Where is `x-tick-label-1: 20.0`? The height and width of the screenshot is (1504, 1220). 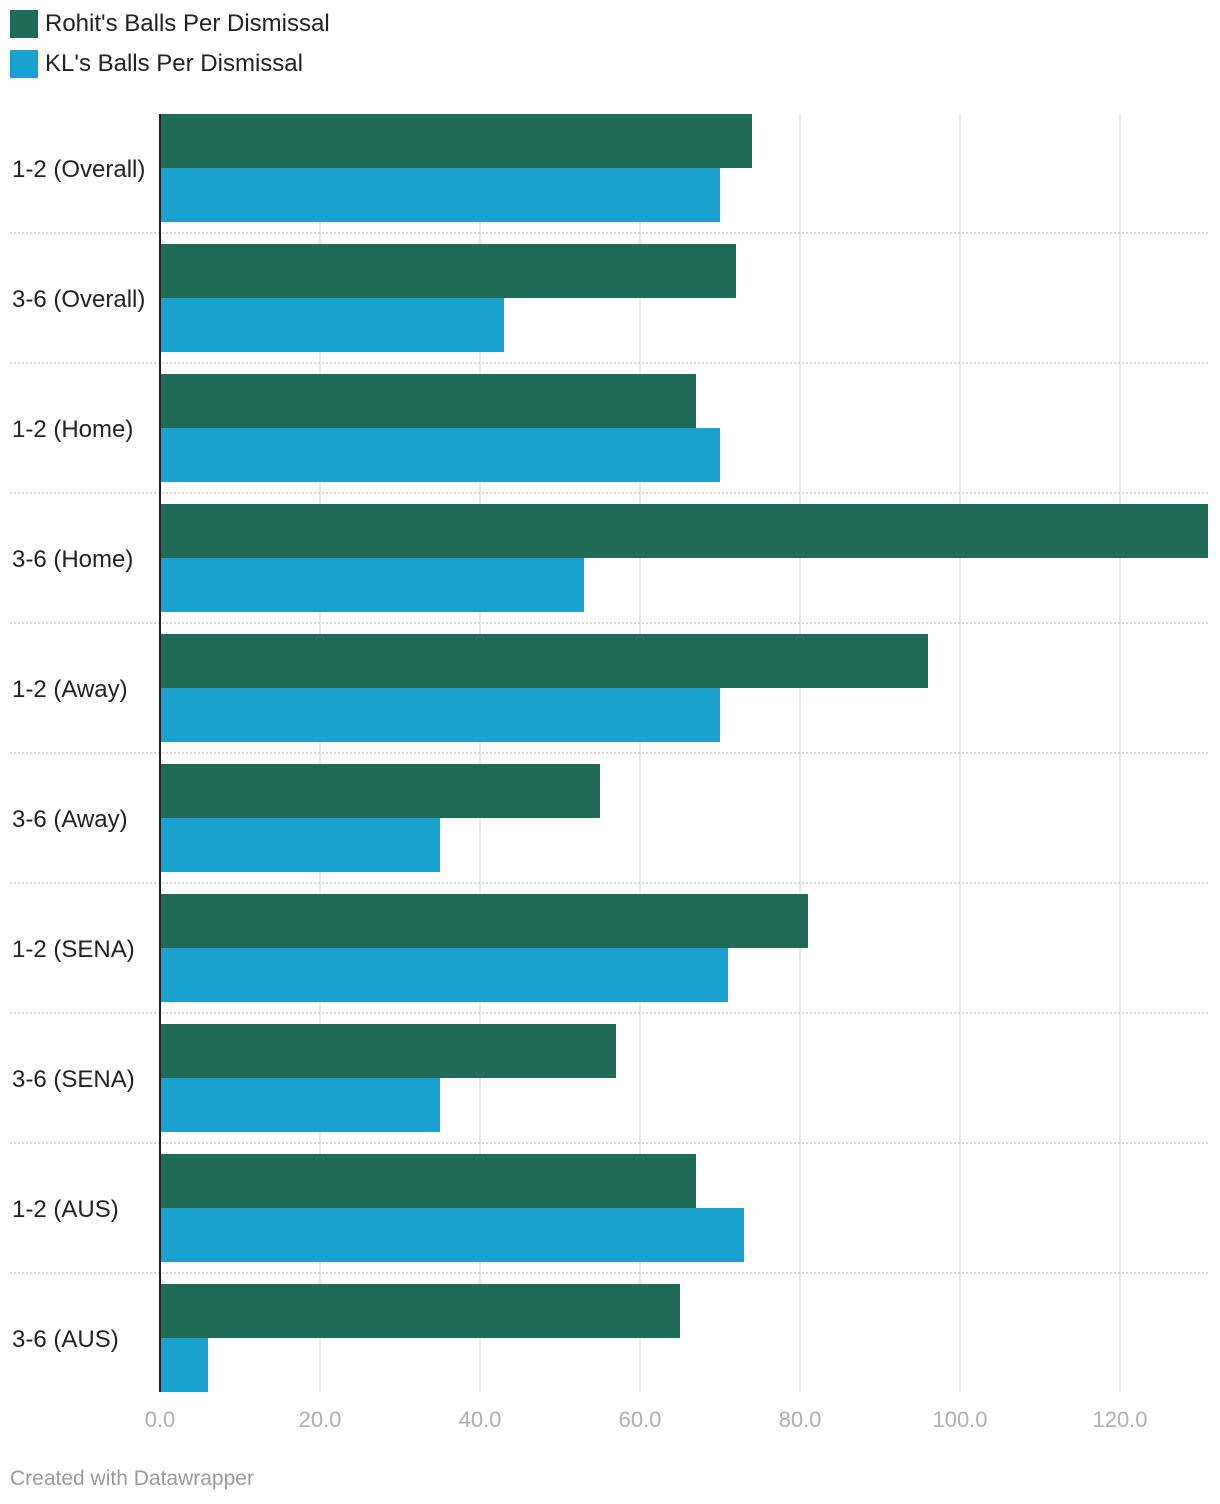
x-tick-label-1: 20.0 is located at coordinates (320, 1419).